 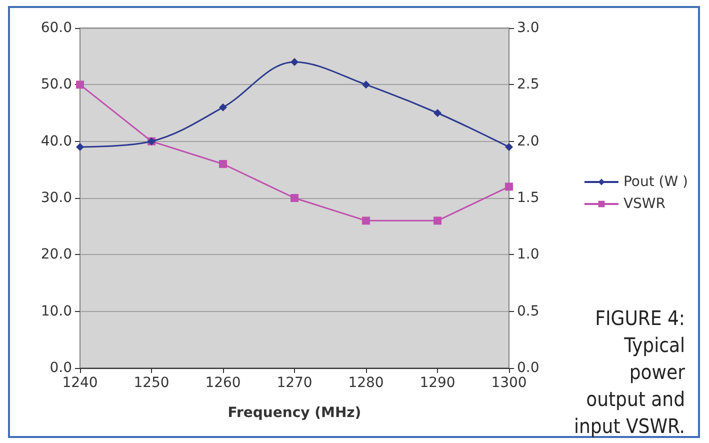 I want to click on y2-tick-label: 0.0, so click(x=528, y=368).